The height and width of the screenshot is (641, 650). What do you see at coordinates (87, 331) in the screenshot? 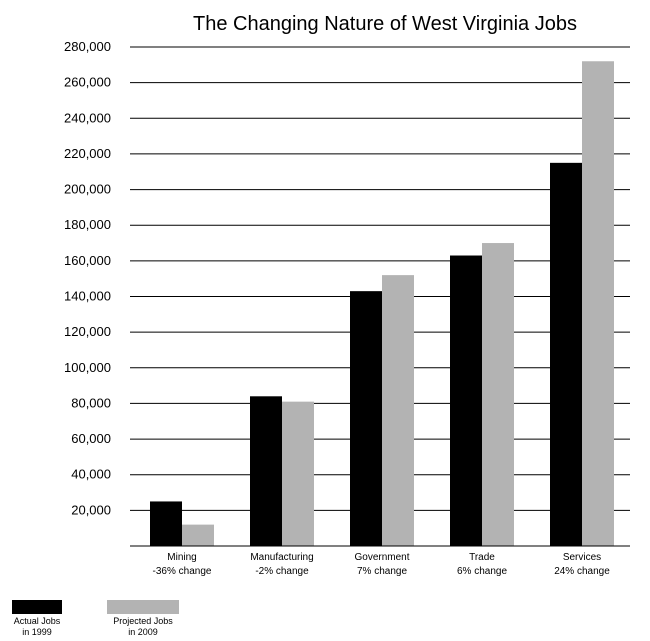
I see `y-tick-label: 120,000` at bounding box center [87, 331].